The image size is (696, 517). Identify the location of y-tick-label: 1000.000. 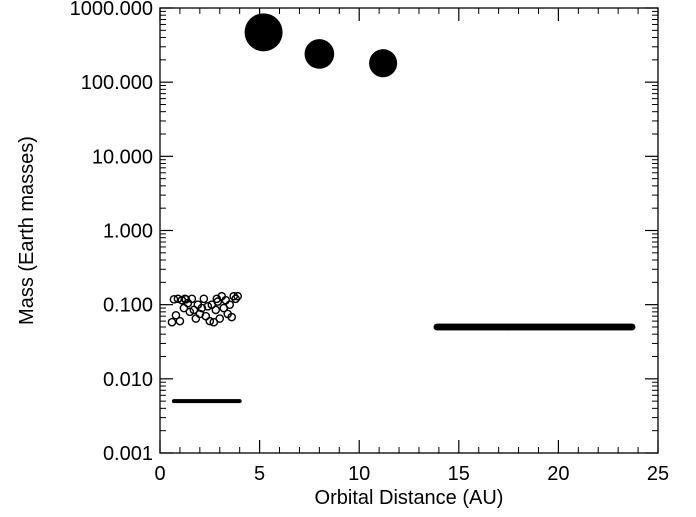
(111, 10).